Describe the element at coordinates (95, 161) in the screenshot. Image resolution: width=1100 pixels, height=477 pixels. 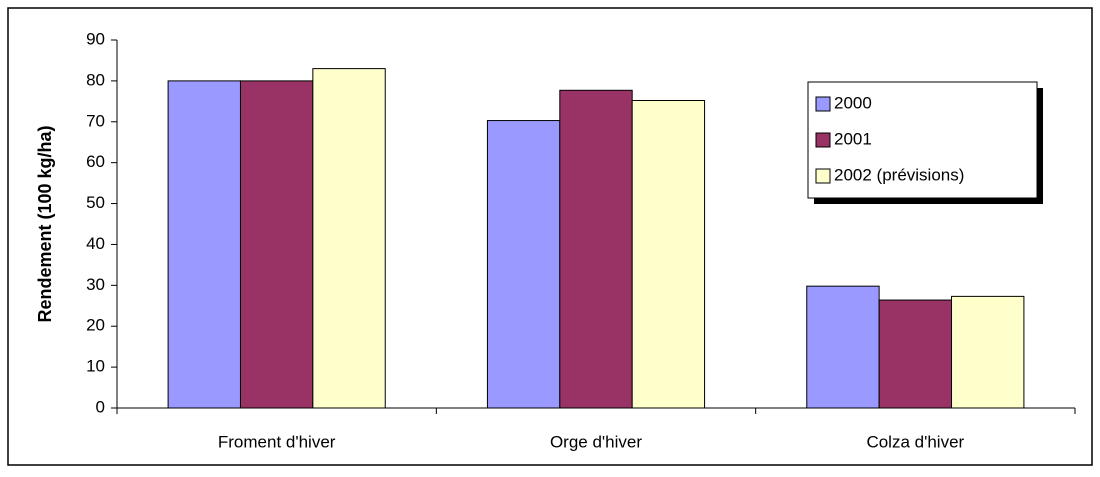
I see `y-tick-label: 60` at that location.